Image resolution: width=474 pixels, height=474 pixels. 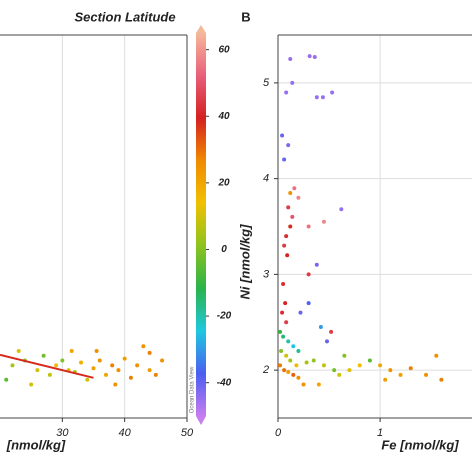 What do you see at coordinates (265, 370) in the screenshot?
I see `y-tick-label: 2` at bounding box center [265, 370].